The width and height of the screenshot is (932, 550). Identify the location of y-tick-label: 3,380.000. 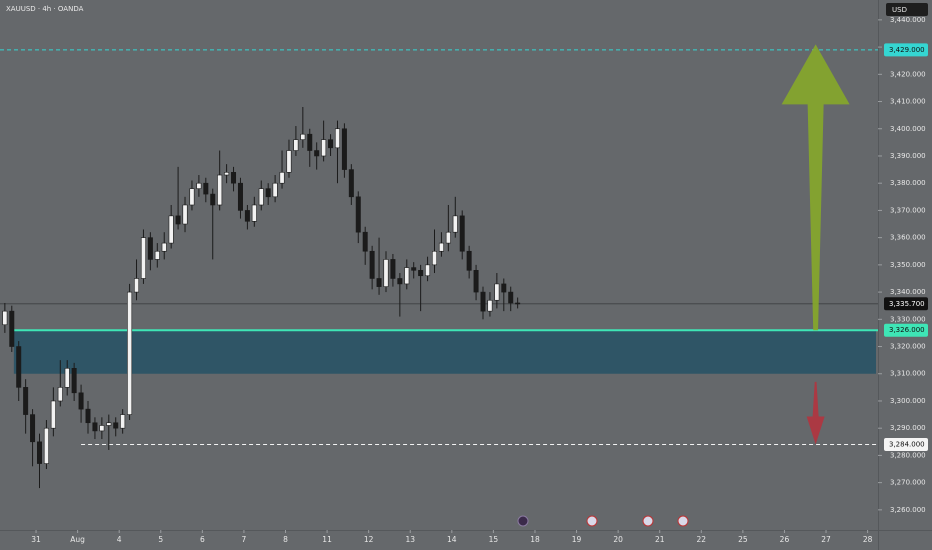
(908, 183).